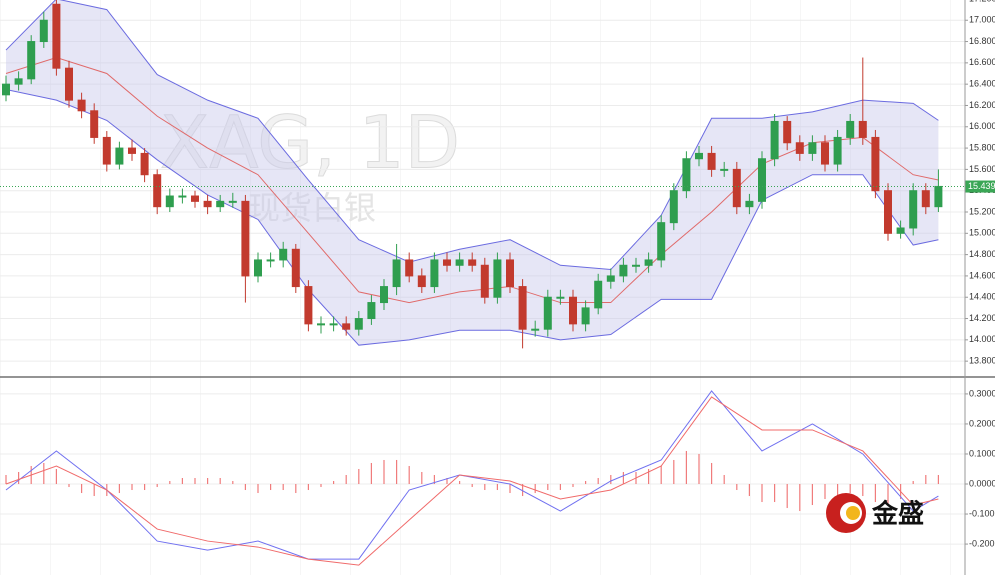 The height and width of the screenshot is (575, 995). I want to click on y-tick-label: 17.000, so click(982, 20).